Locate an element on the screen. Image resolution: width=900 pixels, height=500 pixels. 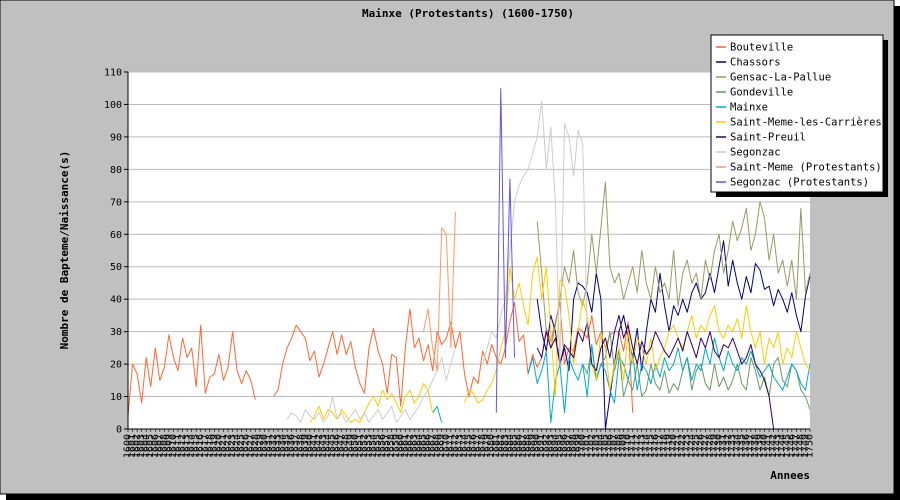
x-tick-label: 1613 is located at coordinates (187, 446).